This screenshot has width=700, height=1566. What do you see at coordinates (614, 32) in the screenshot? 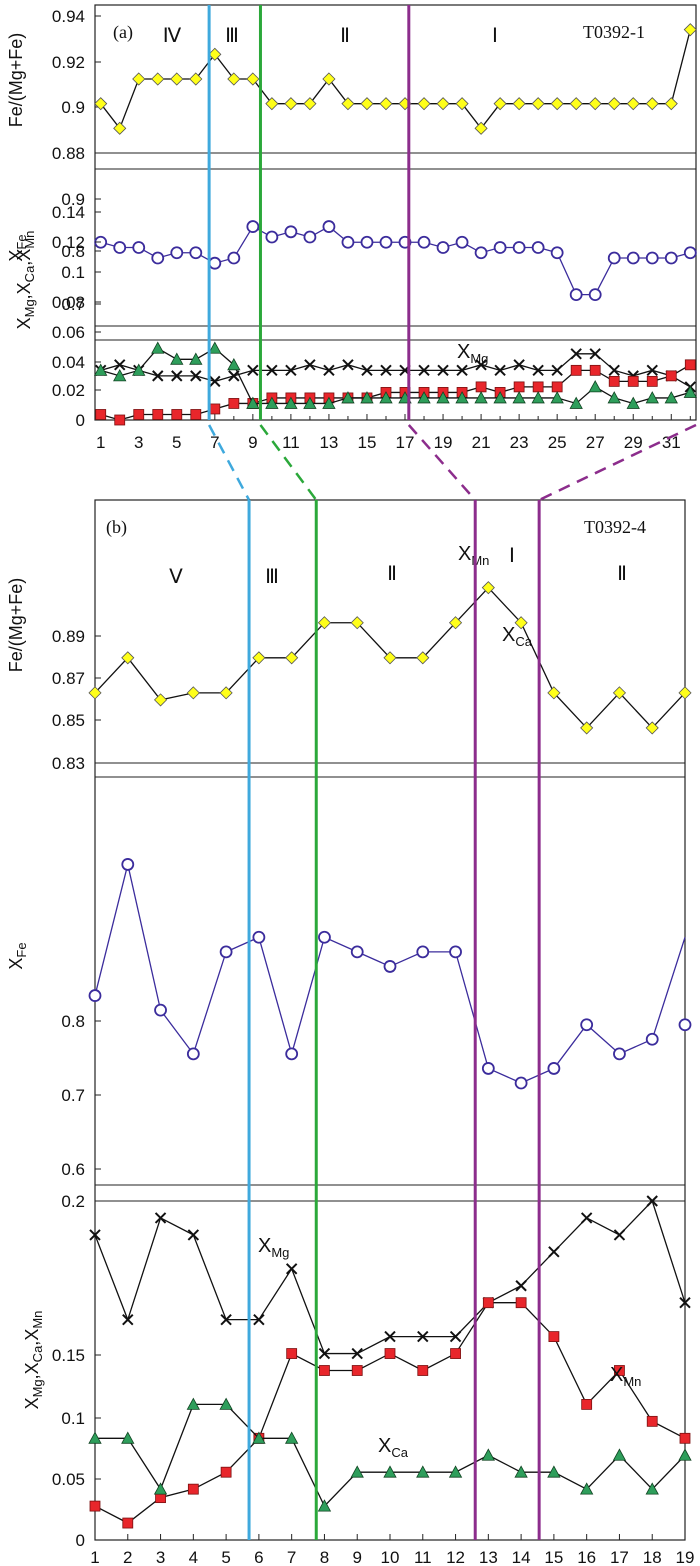
I see `sample-label: T0392-1` at bounding box center [614, 32].